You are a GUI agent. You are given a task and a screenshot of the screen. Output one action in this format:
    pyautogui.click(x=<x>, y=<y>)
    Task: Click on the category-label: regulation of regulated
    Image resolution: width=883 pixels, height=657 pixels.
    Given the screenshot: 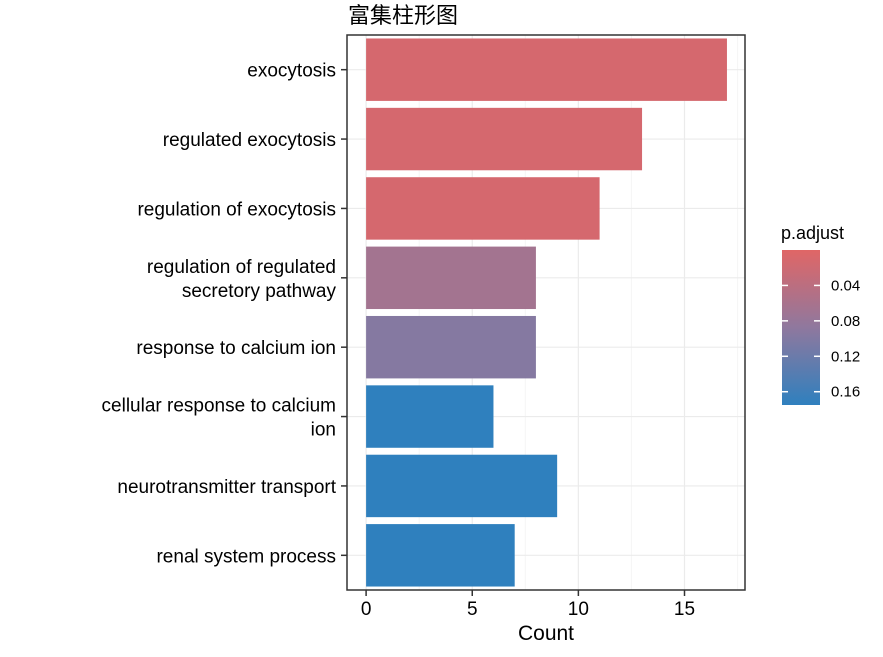 What is the action you would take?
    pyautogui.click(x=241, y=267)
    